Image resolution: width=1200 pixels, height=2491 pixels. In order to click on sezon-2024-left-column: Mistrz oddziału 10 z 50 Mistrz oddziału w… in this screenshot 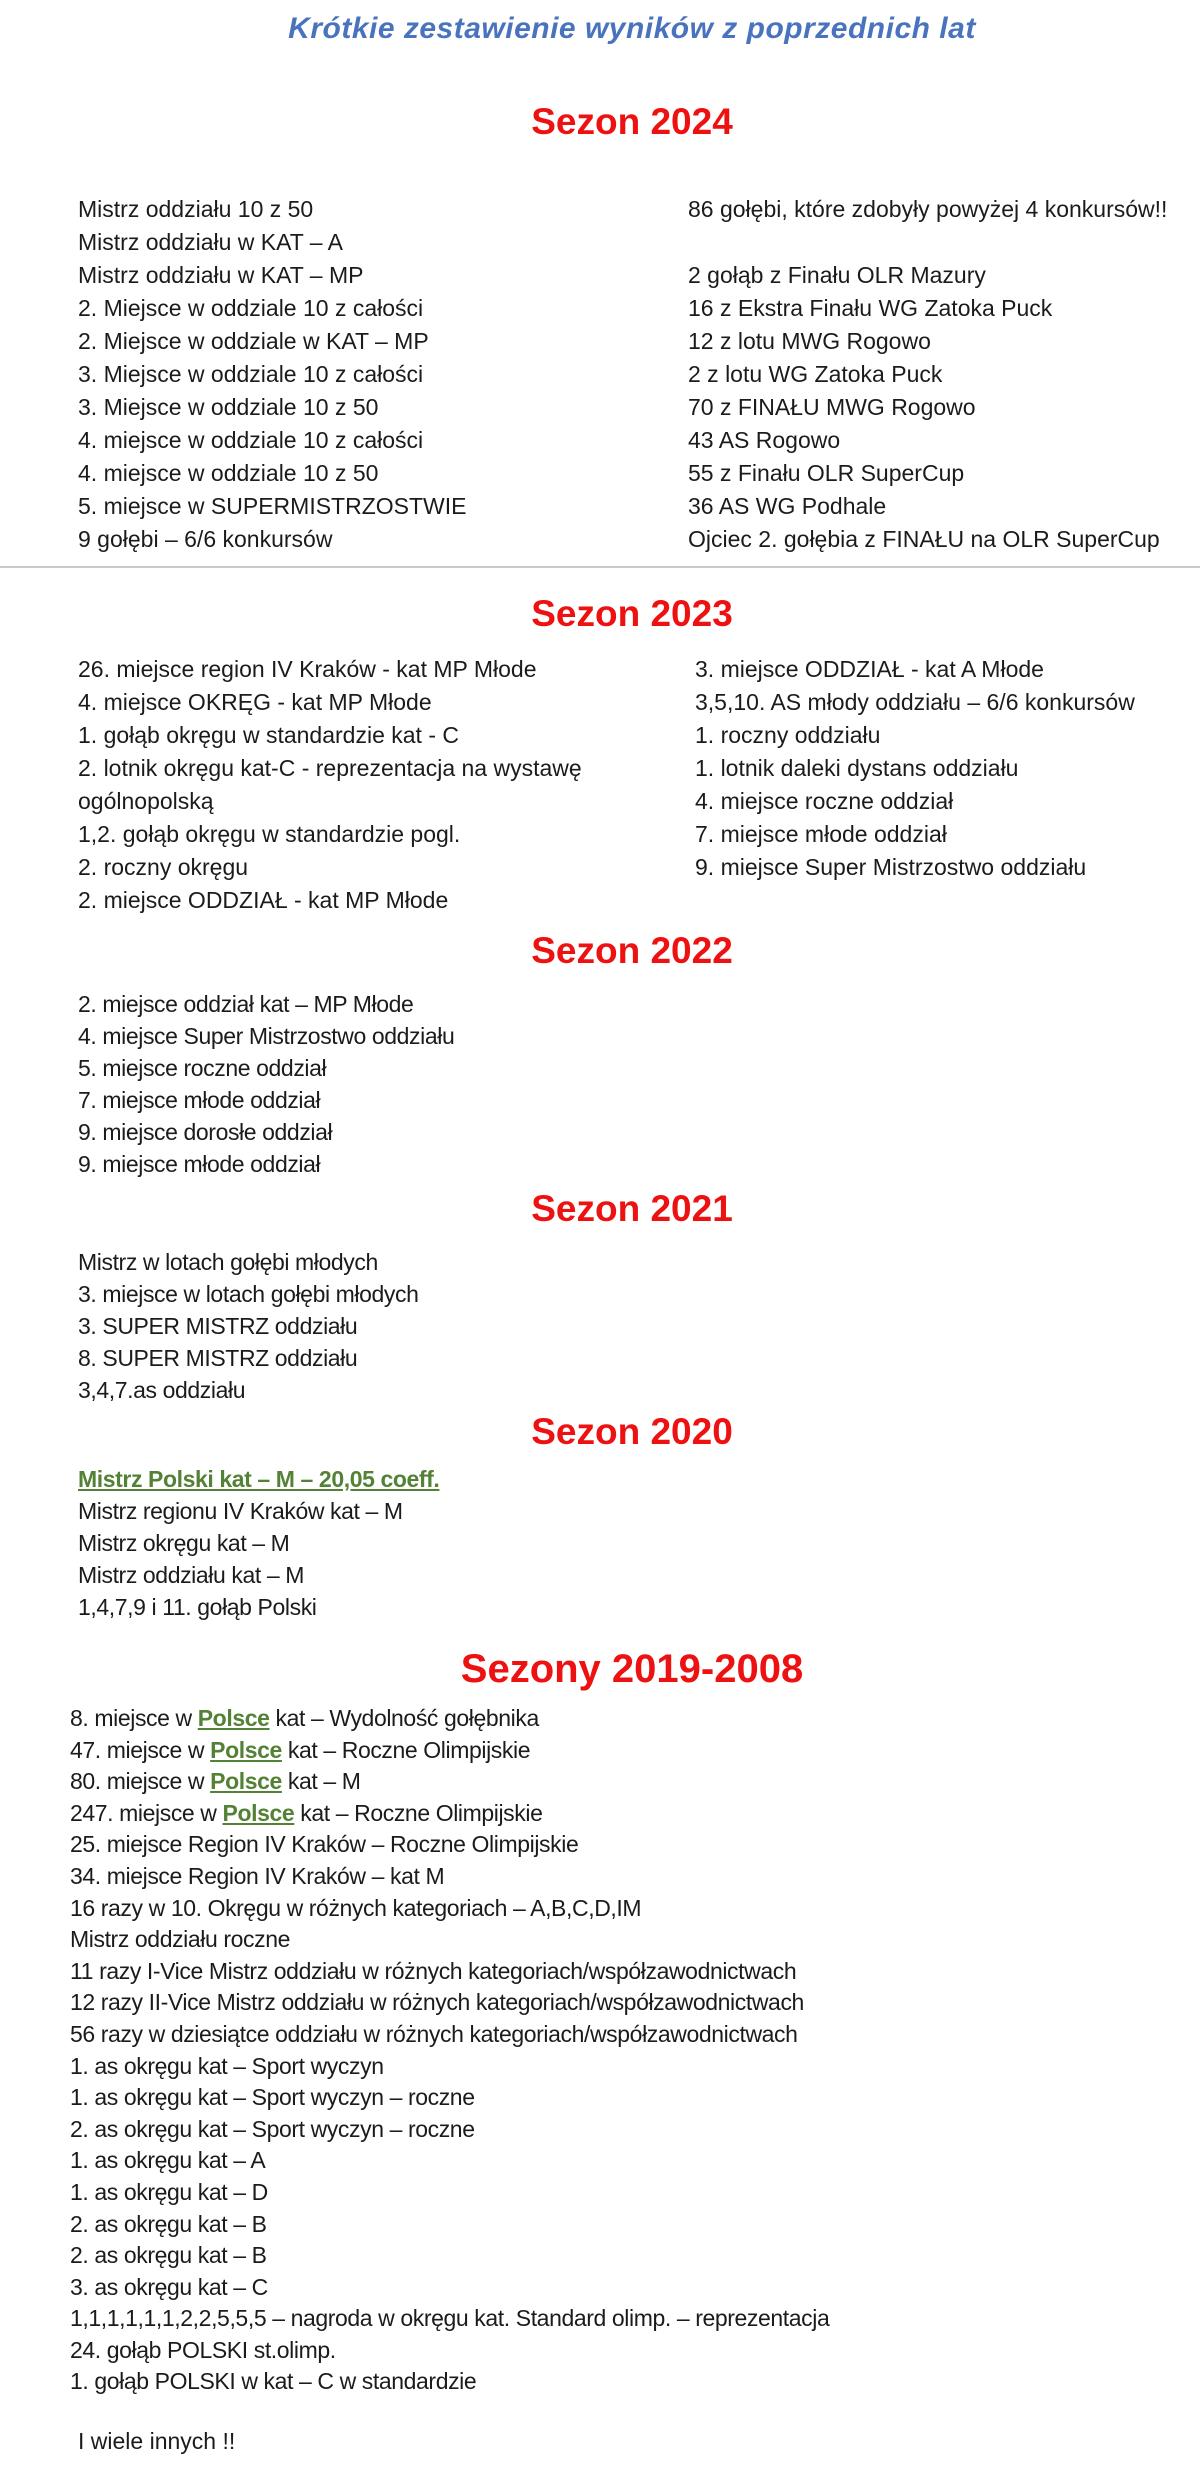, I will do `click(383, 374)`.